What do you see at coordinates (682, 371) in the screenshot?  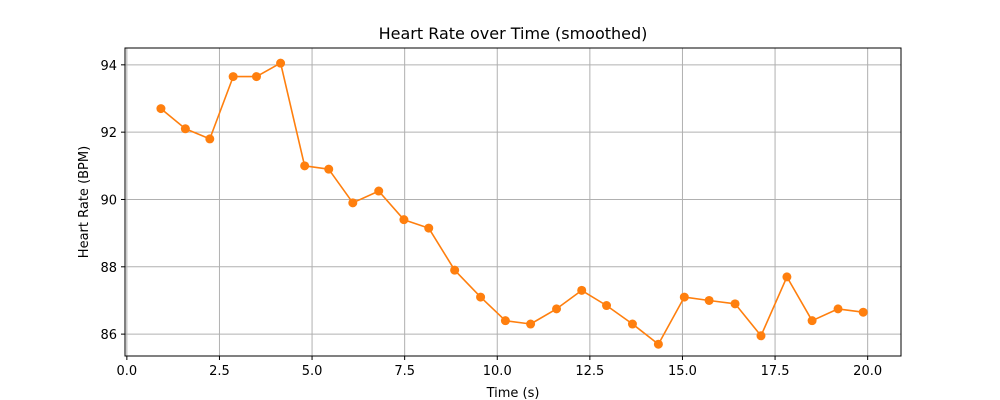 I see `x-tick-label: 15.0` at bounding box center [682, 371].